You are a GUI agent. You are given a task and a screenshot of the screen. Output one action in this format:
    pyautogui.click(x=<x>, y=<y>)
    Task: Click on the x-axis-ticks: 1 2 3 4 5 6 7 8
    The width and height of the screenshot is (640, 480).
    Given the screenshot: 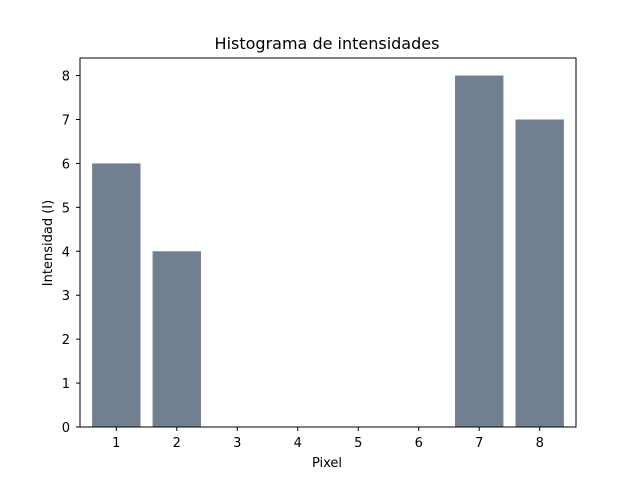 What is the action you would take?
    pyautogui.click(x=328, y=439)
    